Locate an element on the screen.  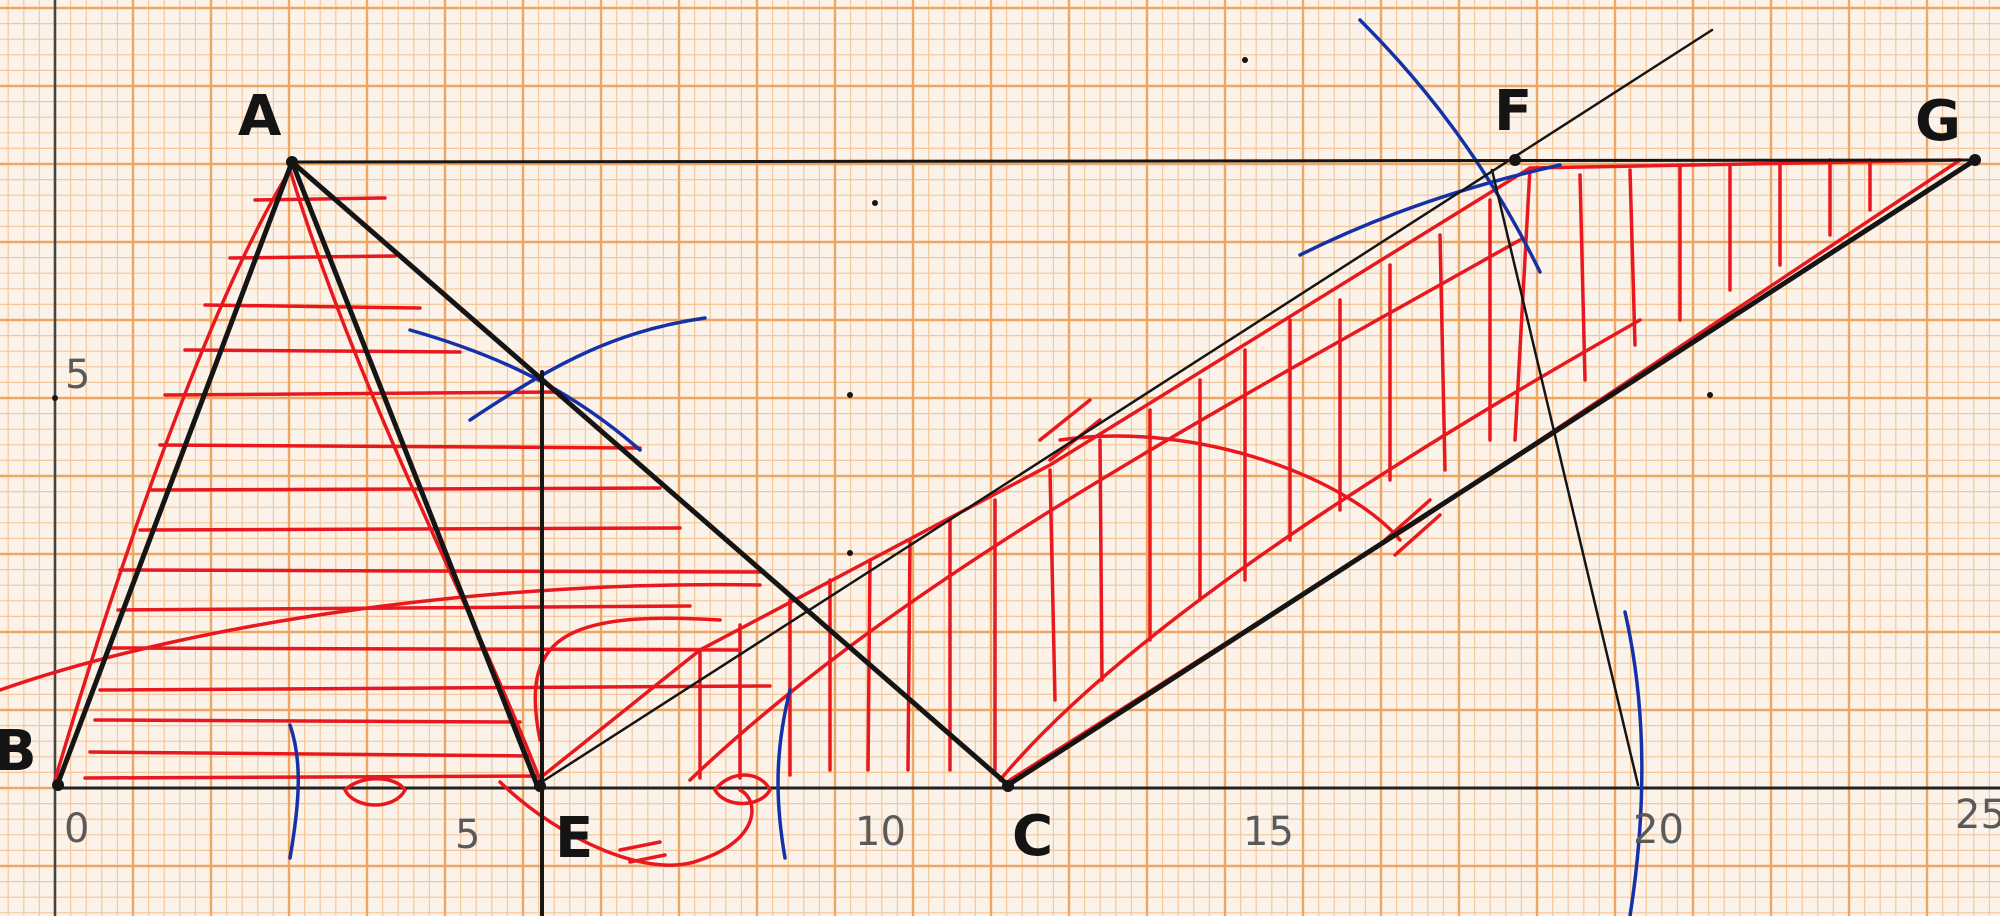
axis-number-x20: 20 is located at coordinates (1658, 830).